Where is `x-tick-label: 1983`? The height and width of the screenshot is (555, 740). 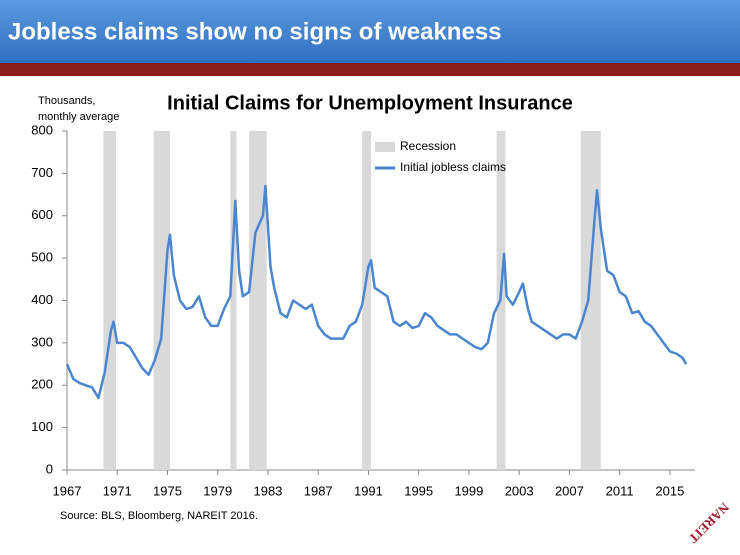
x-tick-label: 1983 is located at coordinates (267, 490).